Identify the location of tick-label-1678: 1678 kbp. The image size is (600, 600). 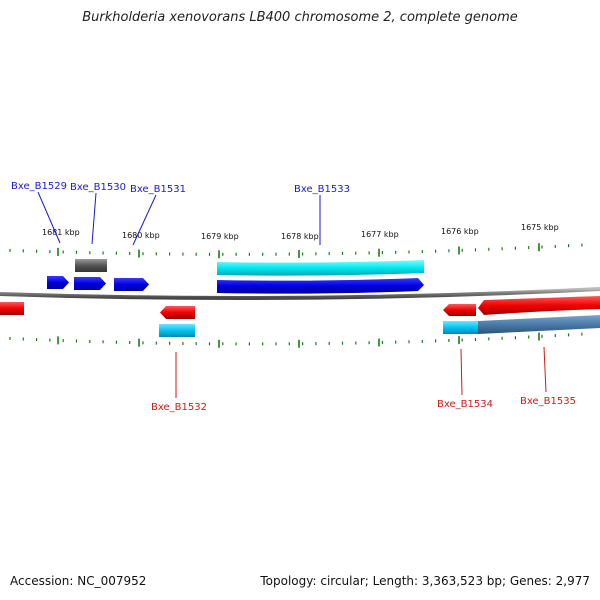
(300, 236).